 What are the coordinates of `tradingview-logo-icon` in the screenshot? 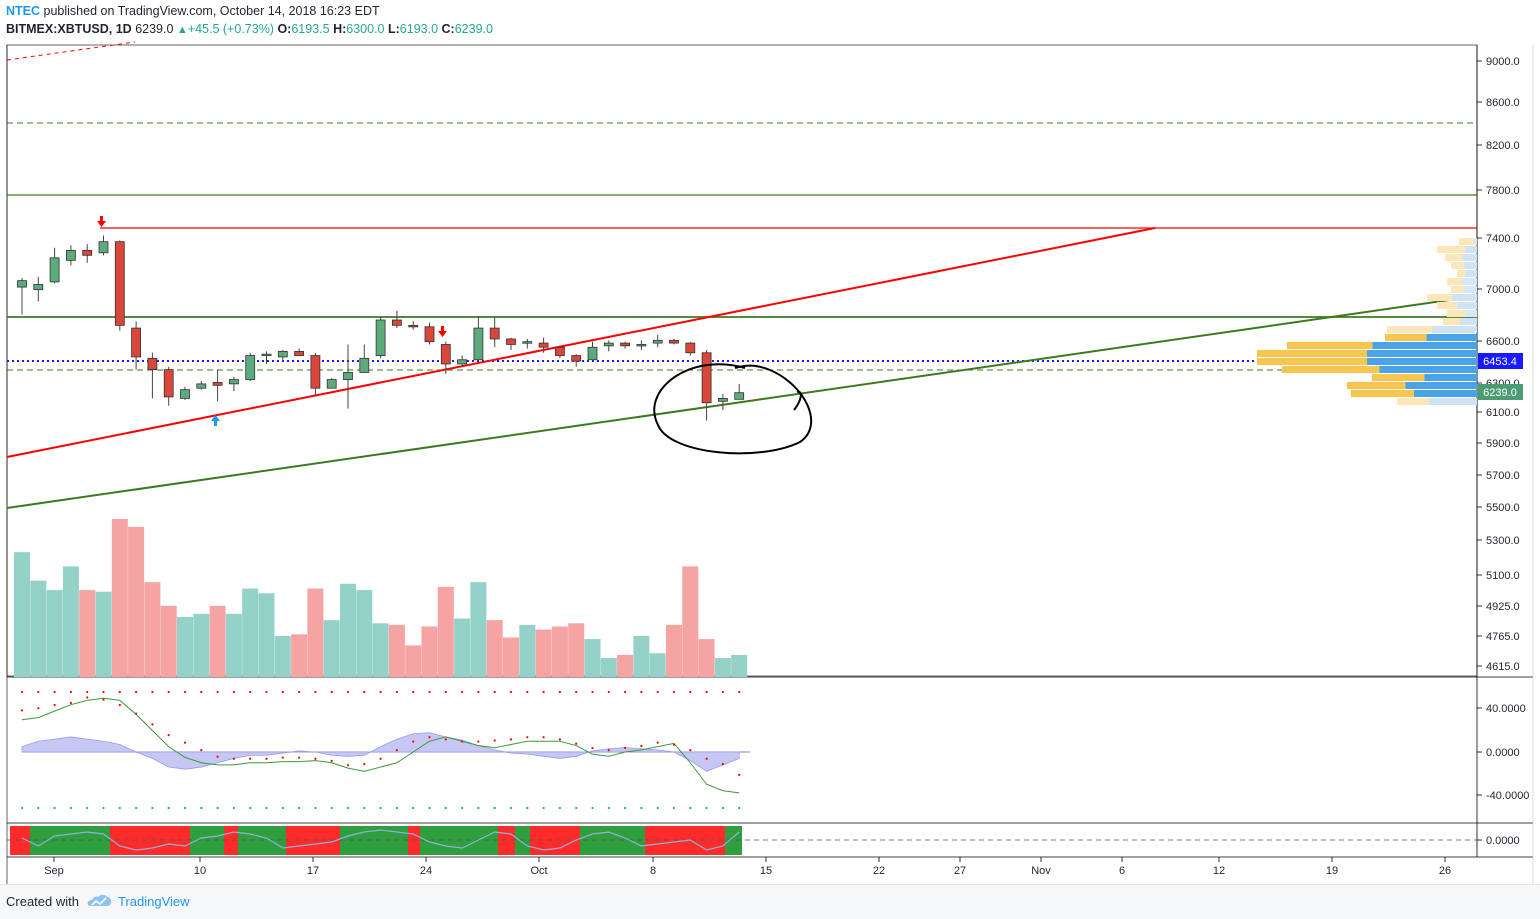 It's located at (100, 901).